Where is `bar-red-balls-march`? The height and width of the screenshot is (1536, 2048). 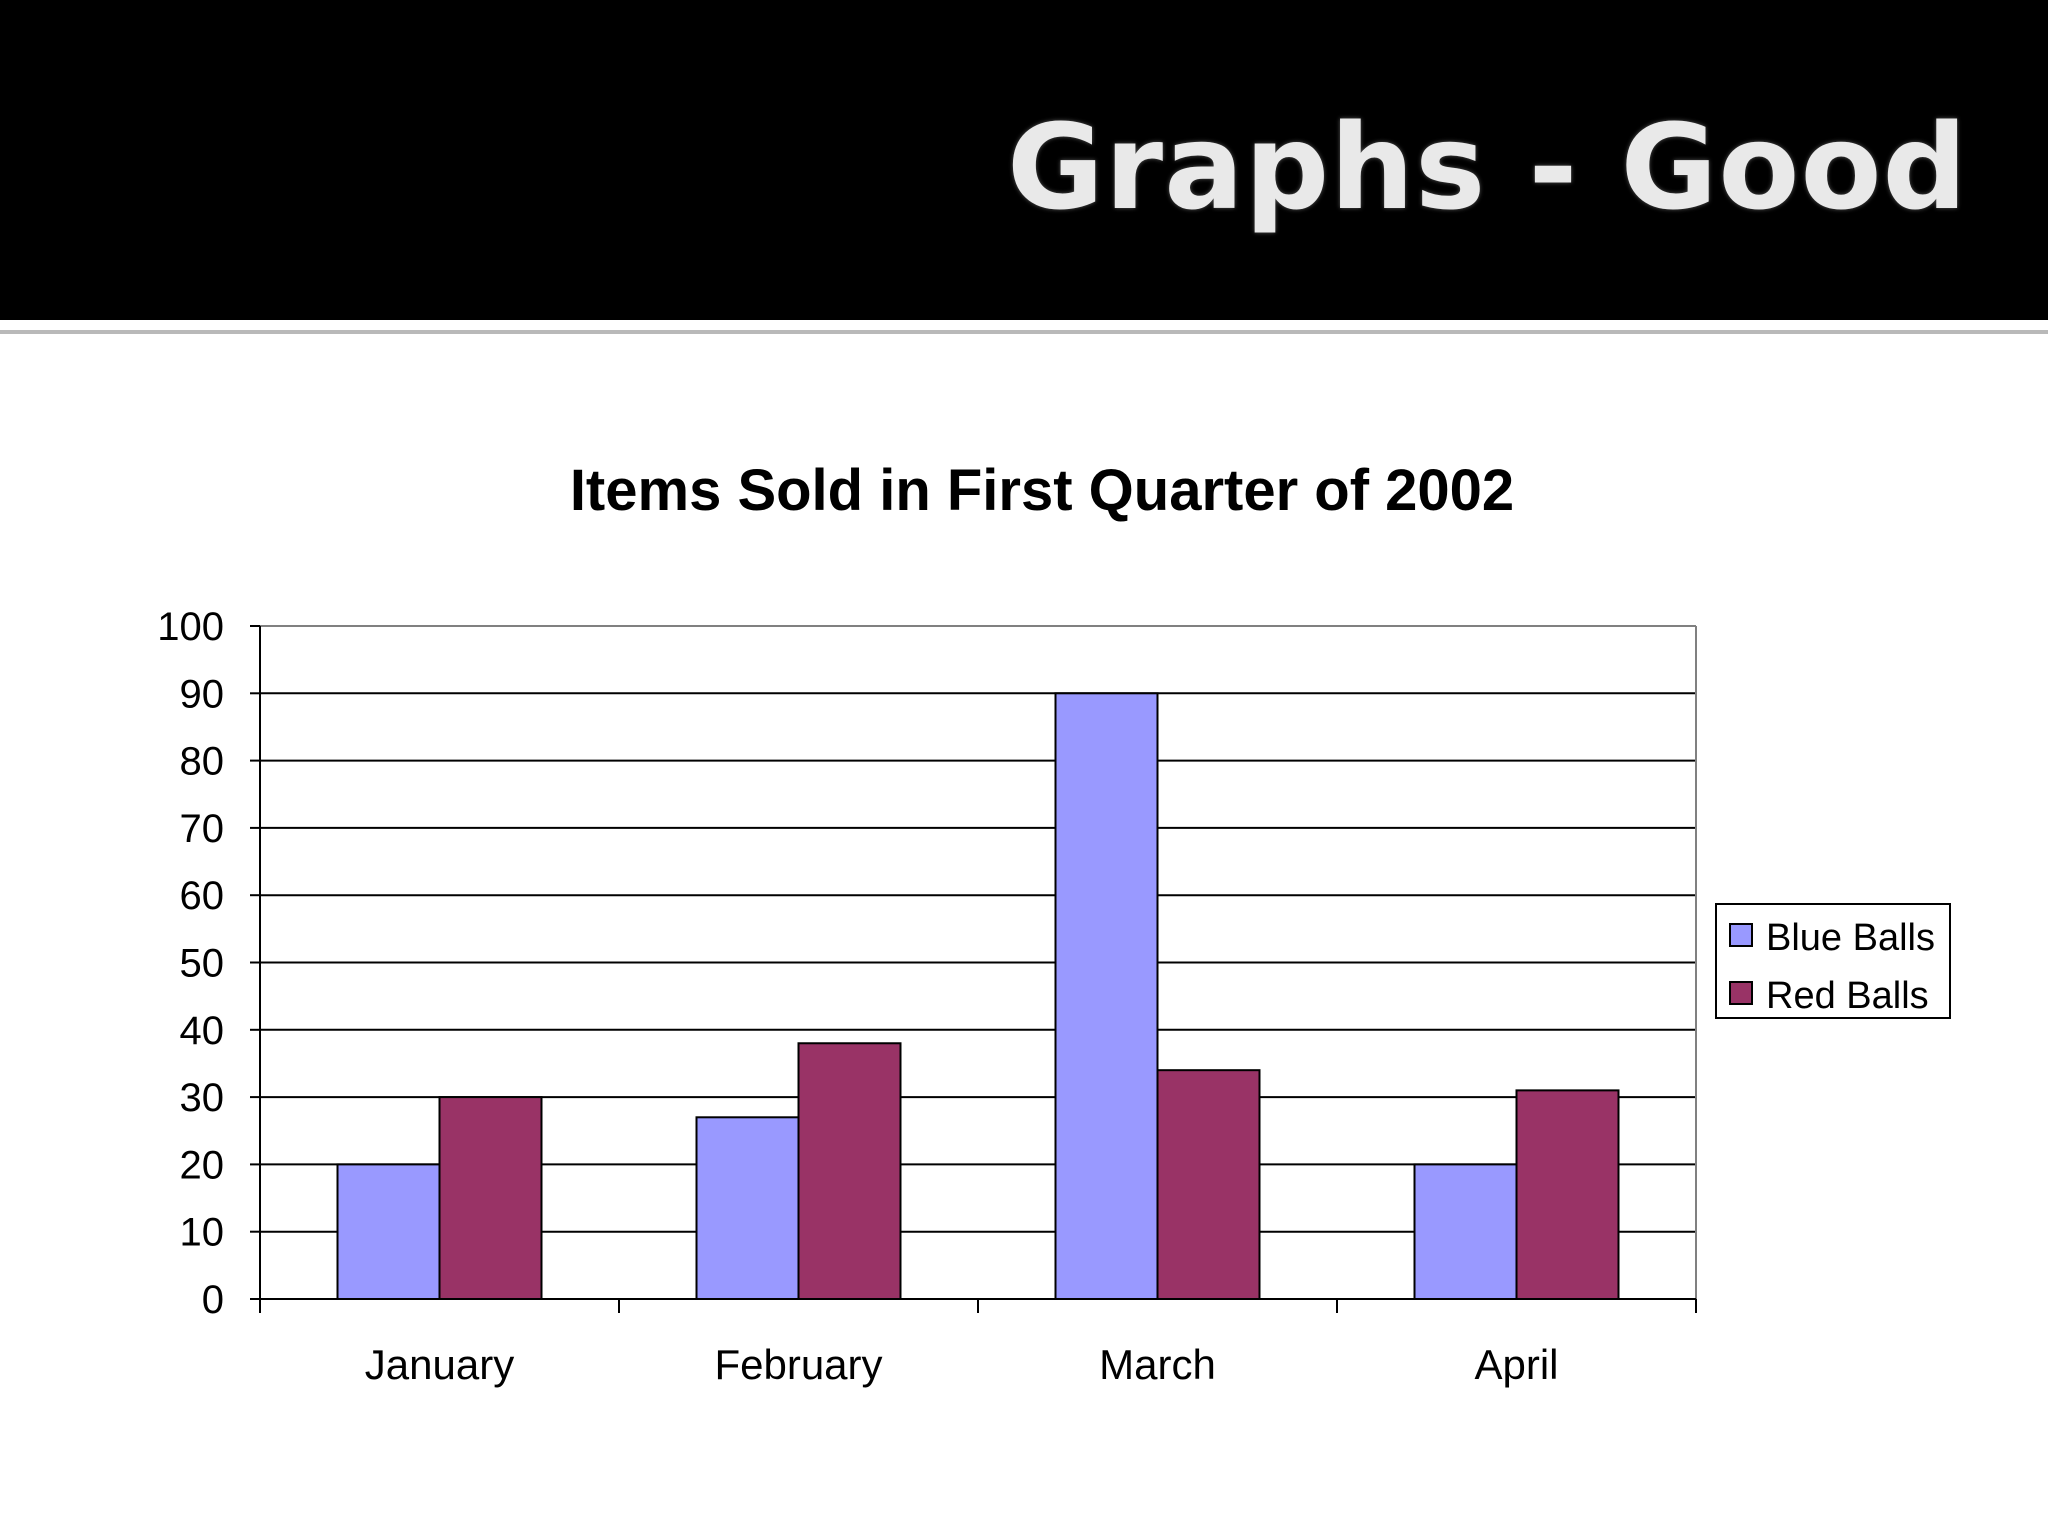 bar-red-balls-march is located at coordinates (1208, 1185).